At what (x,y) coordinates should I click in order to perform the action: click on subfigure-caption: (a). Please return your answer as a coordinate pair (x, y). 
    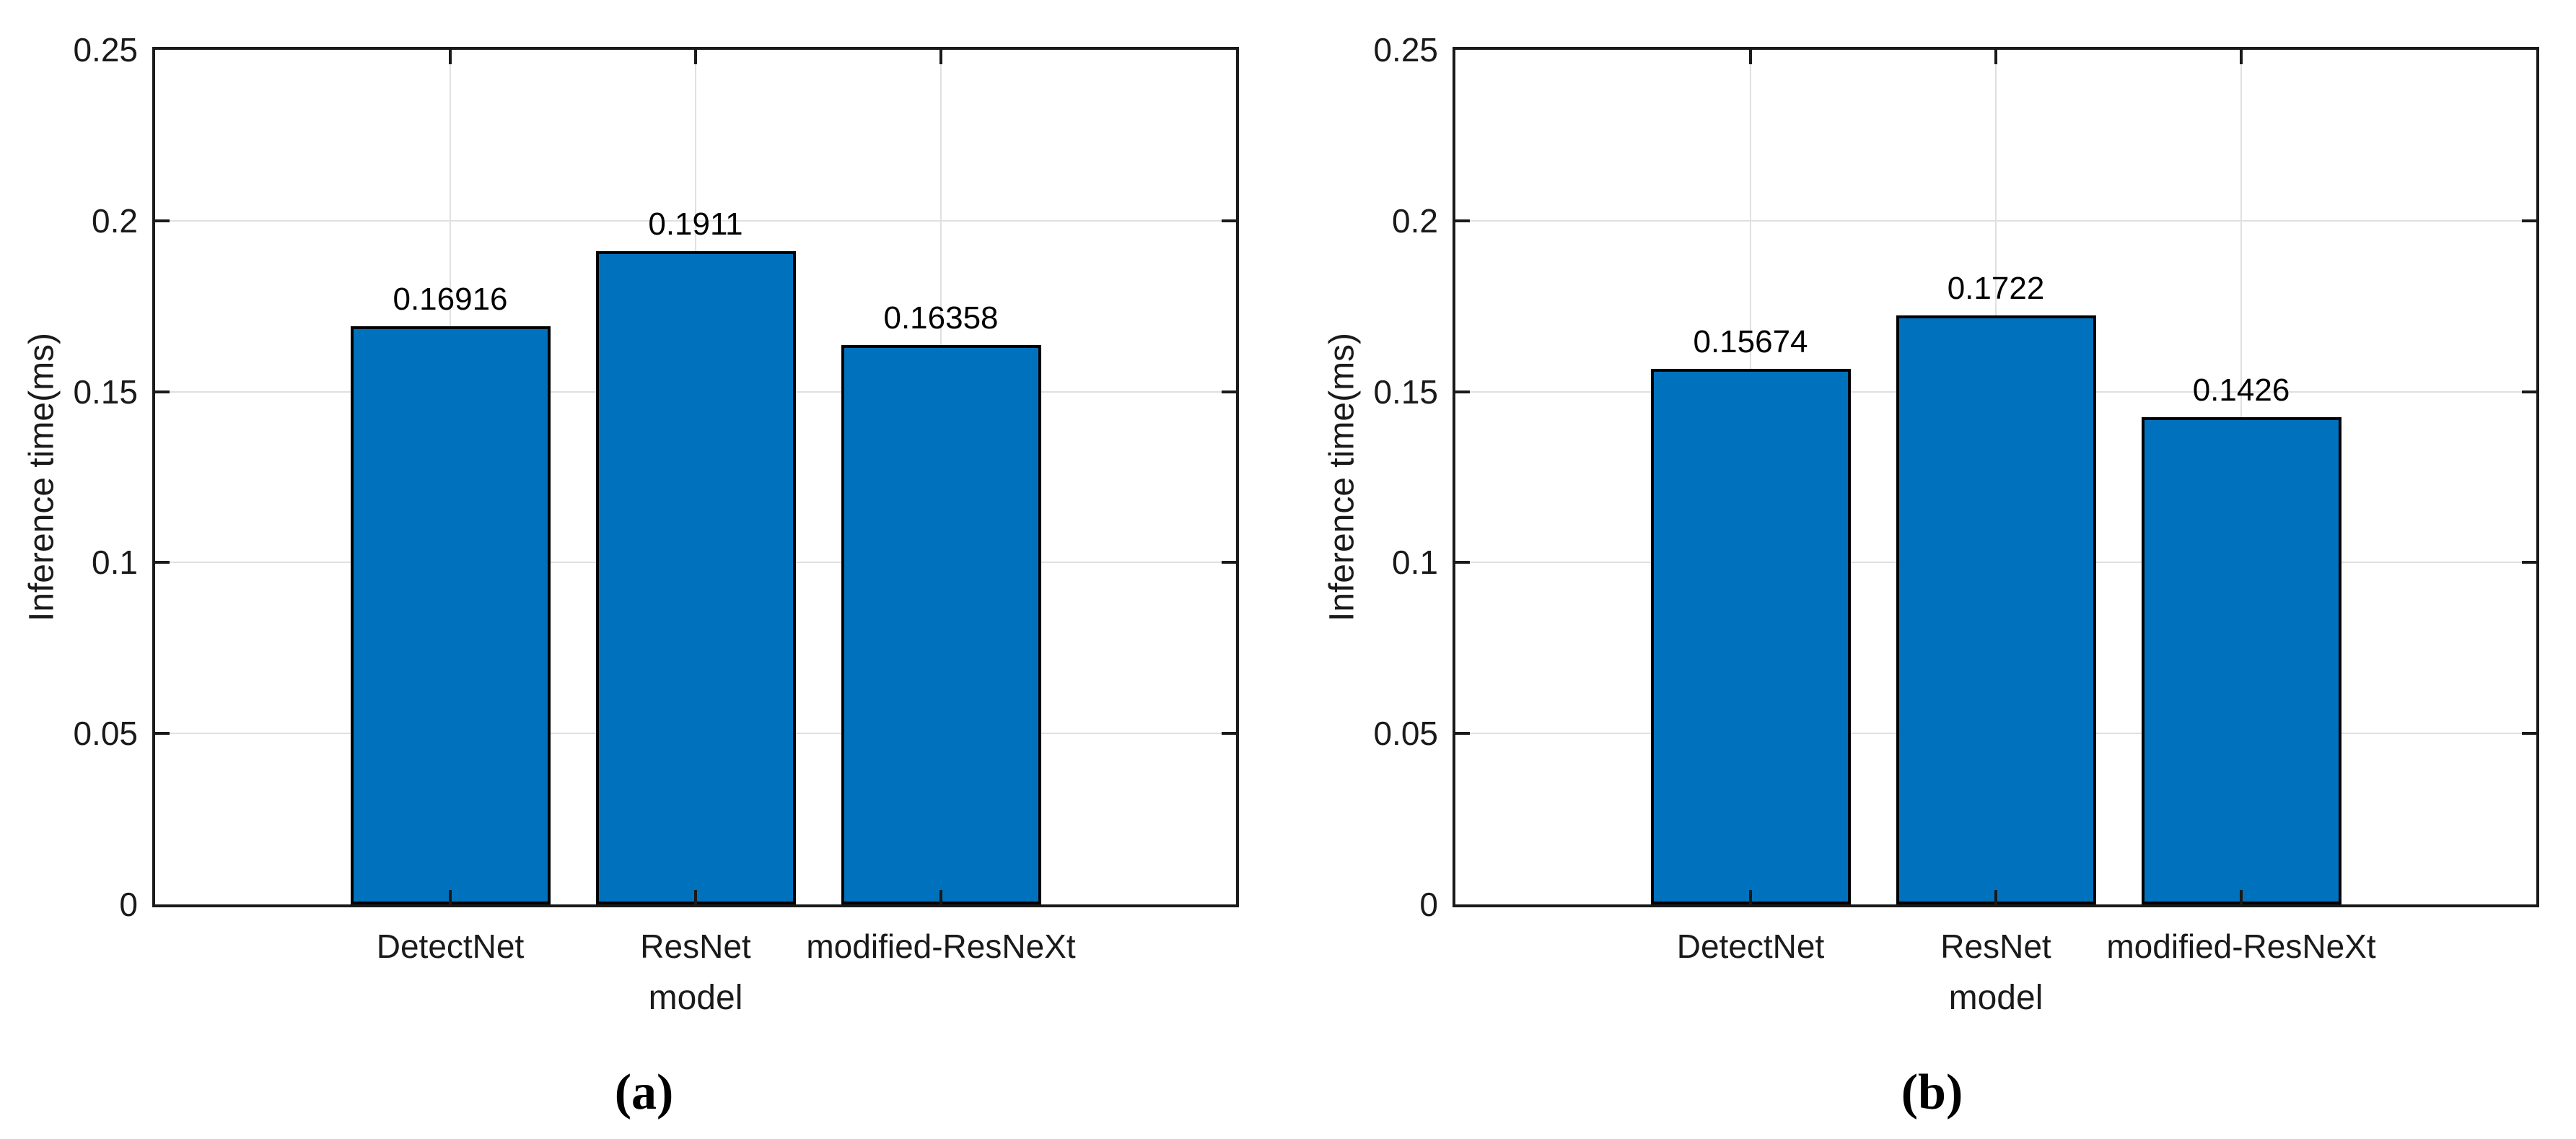
    Looking at the image, I should click on (644, 1092).